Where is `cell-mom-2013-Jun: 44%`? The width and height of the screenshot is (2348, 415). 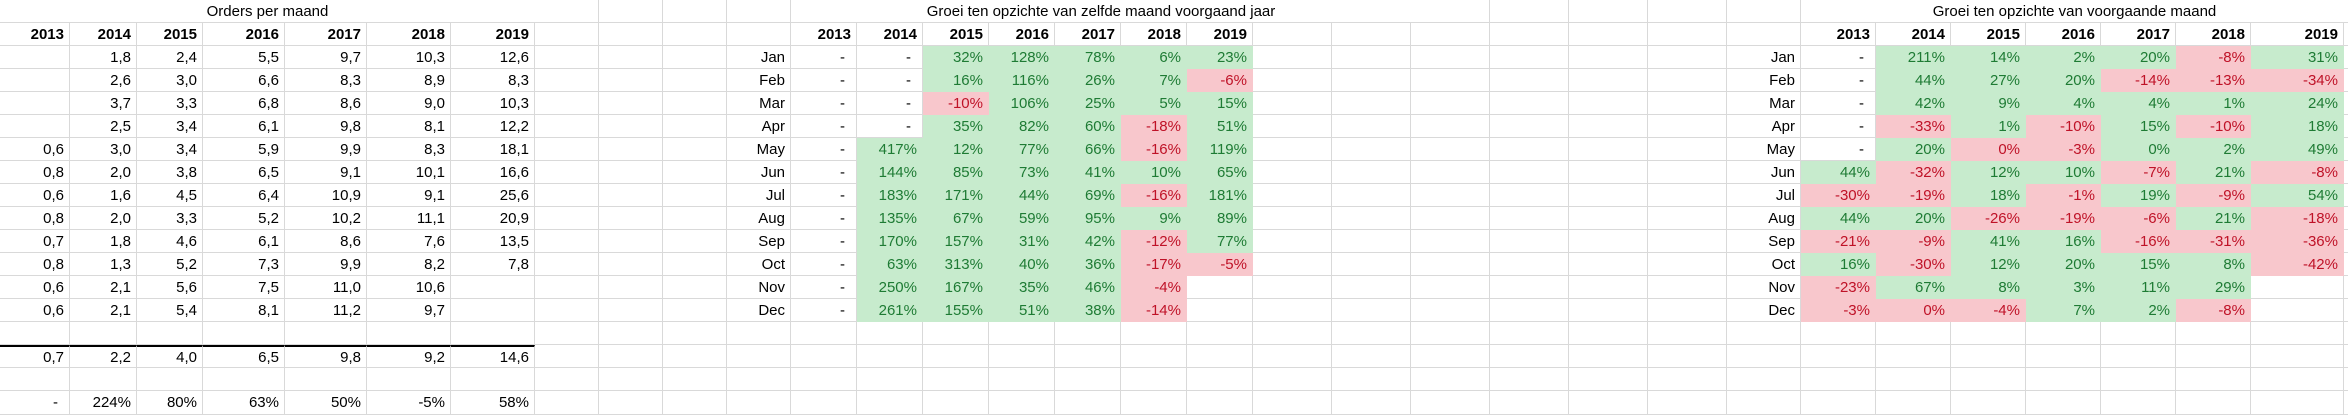 cell-mom-2013-Jun: 44% is located at coordinates (1838, 172).